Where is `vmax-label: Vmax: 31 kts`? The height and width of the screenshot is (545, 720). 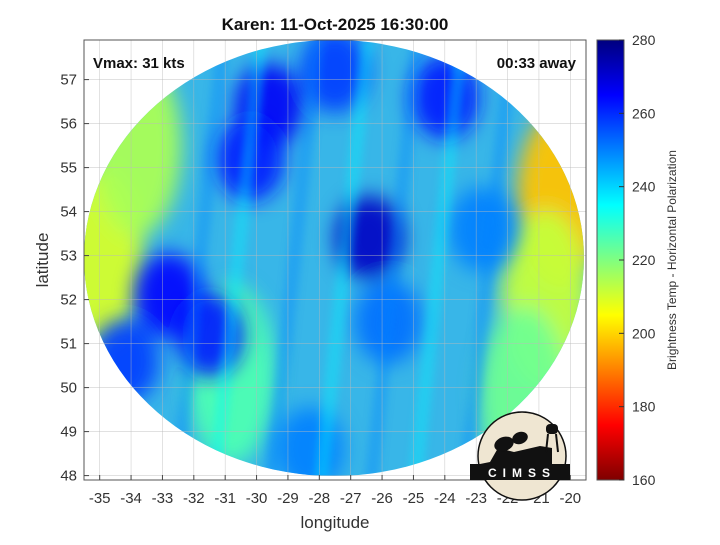 vmax-label: Vmax: 31 kts is located at coordinates (139, 63).